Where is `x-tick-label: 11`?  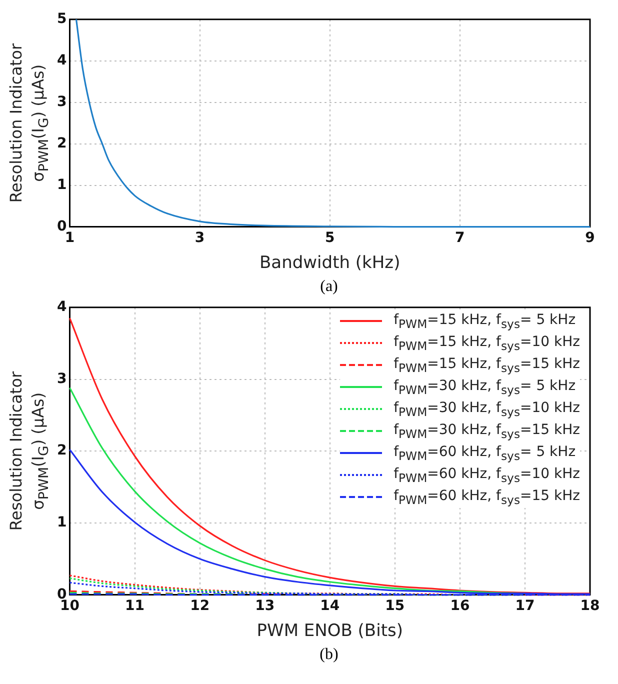
x-tick-label: 11 is located at coordinates (135, 606).